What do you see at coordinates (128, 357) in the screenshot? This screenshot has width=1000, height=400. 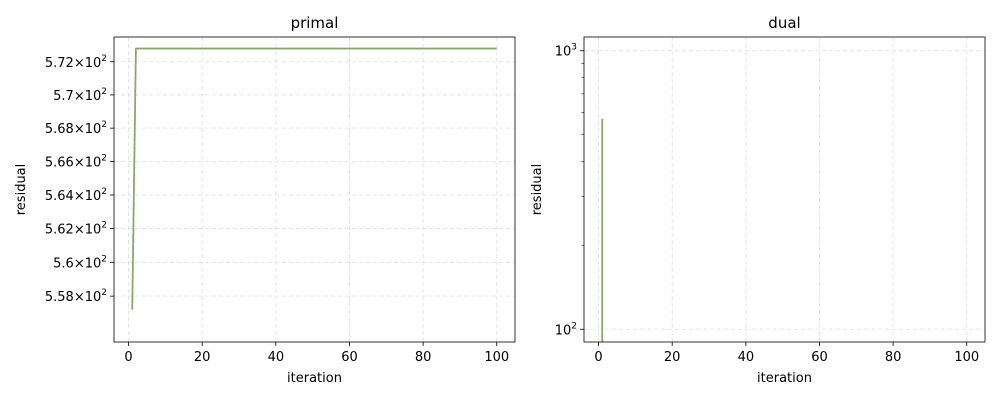 I see `chart-0-x-tick-label: 0` at bounding box center [128, 357].